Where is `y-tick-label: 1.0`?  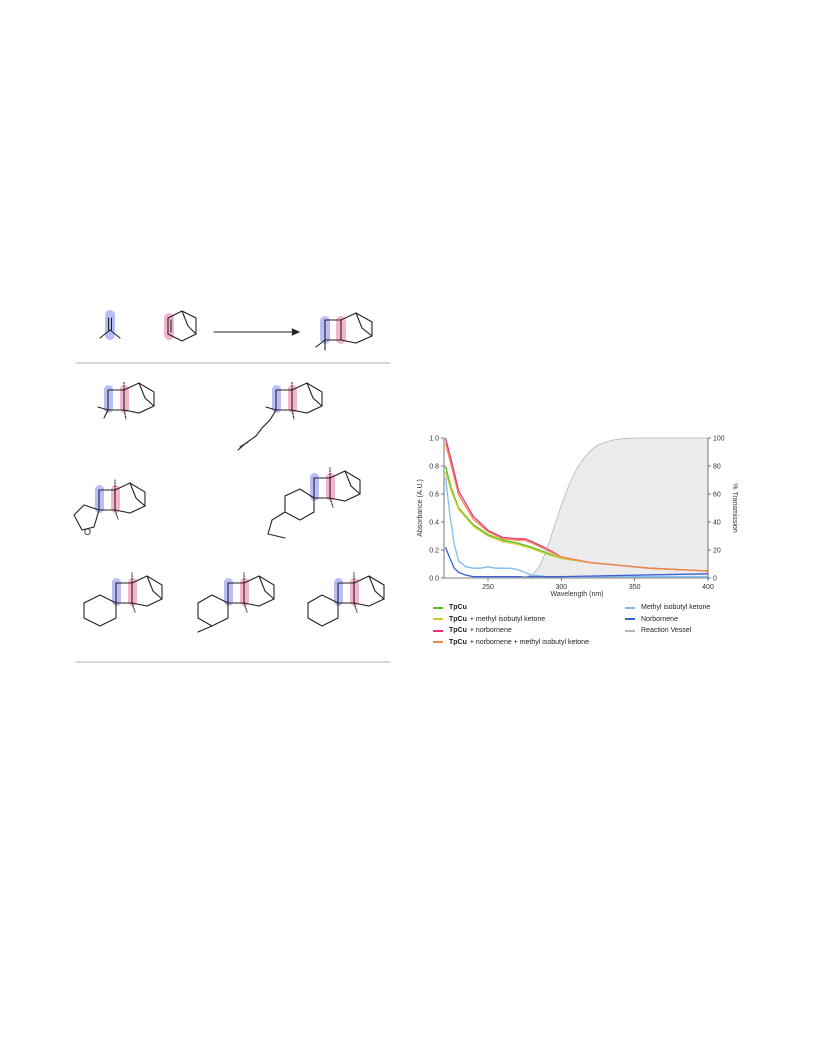 y-tick-label: 1.0 is located at coordinates (434, 439).